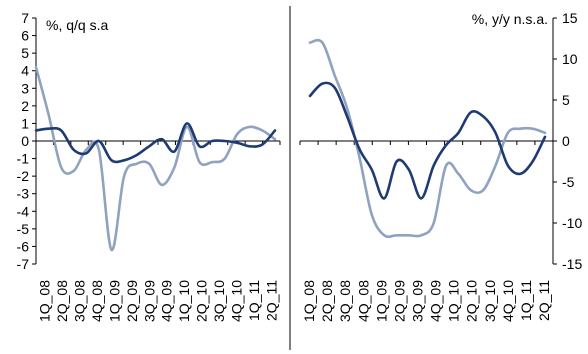  Describe the element at coordinates (23, 264) in the screenshot. I see `y-tick-label: -7` at that location.